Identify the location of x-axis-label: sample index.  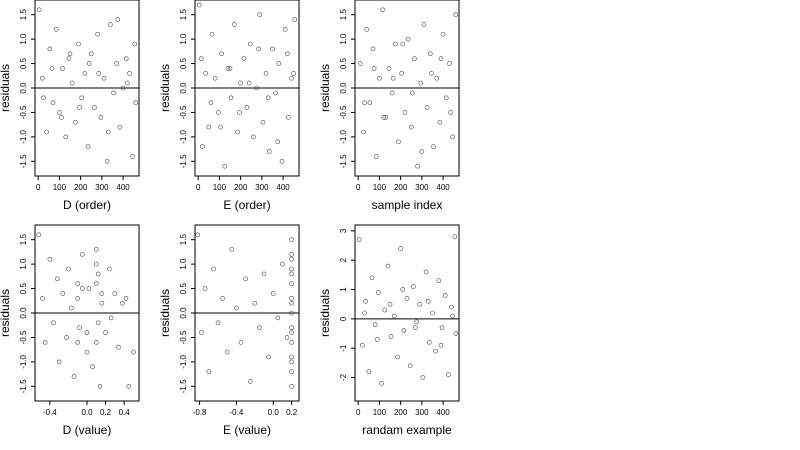
(407, 205).